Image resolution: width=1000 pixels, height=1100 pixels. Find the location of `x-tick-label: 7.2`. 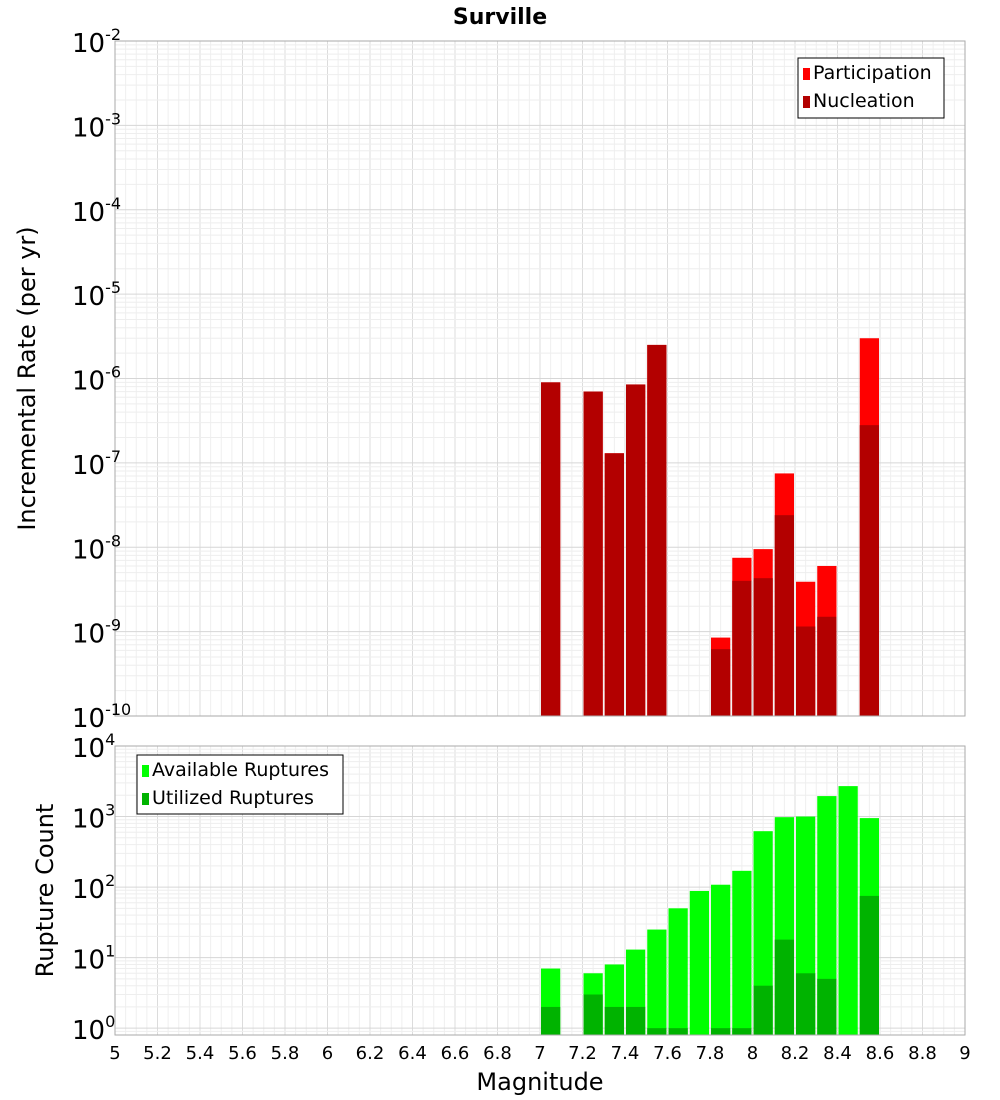

x-tick-label: 7.2 is located at coordinates (582, 1053).